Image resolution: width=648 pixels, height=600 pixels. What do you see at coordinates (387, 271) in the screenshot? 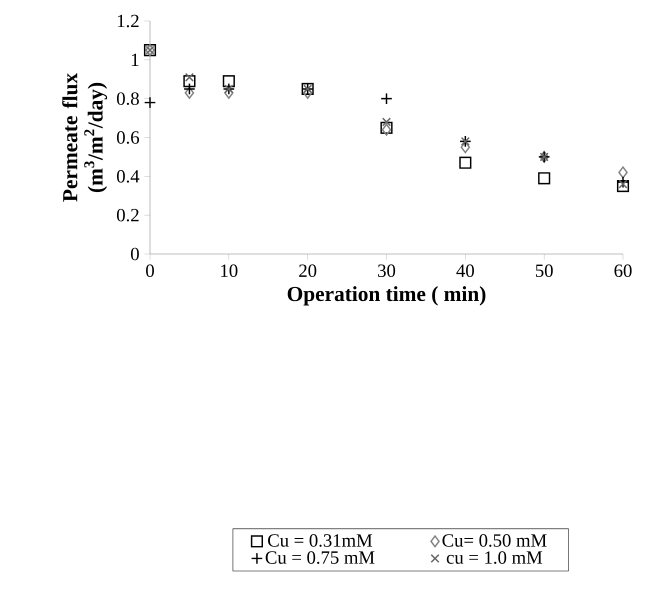
I see `x-tick-label: 30` at bounding box center [387, 271].